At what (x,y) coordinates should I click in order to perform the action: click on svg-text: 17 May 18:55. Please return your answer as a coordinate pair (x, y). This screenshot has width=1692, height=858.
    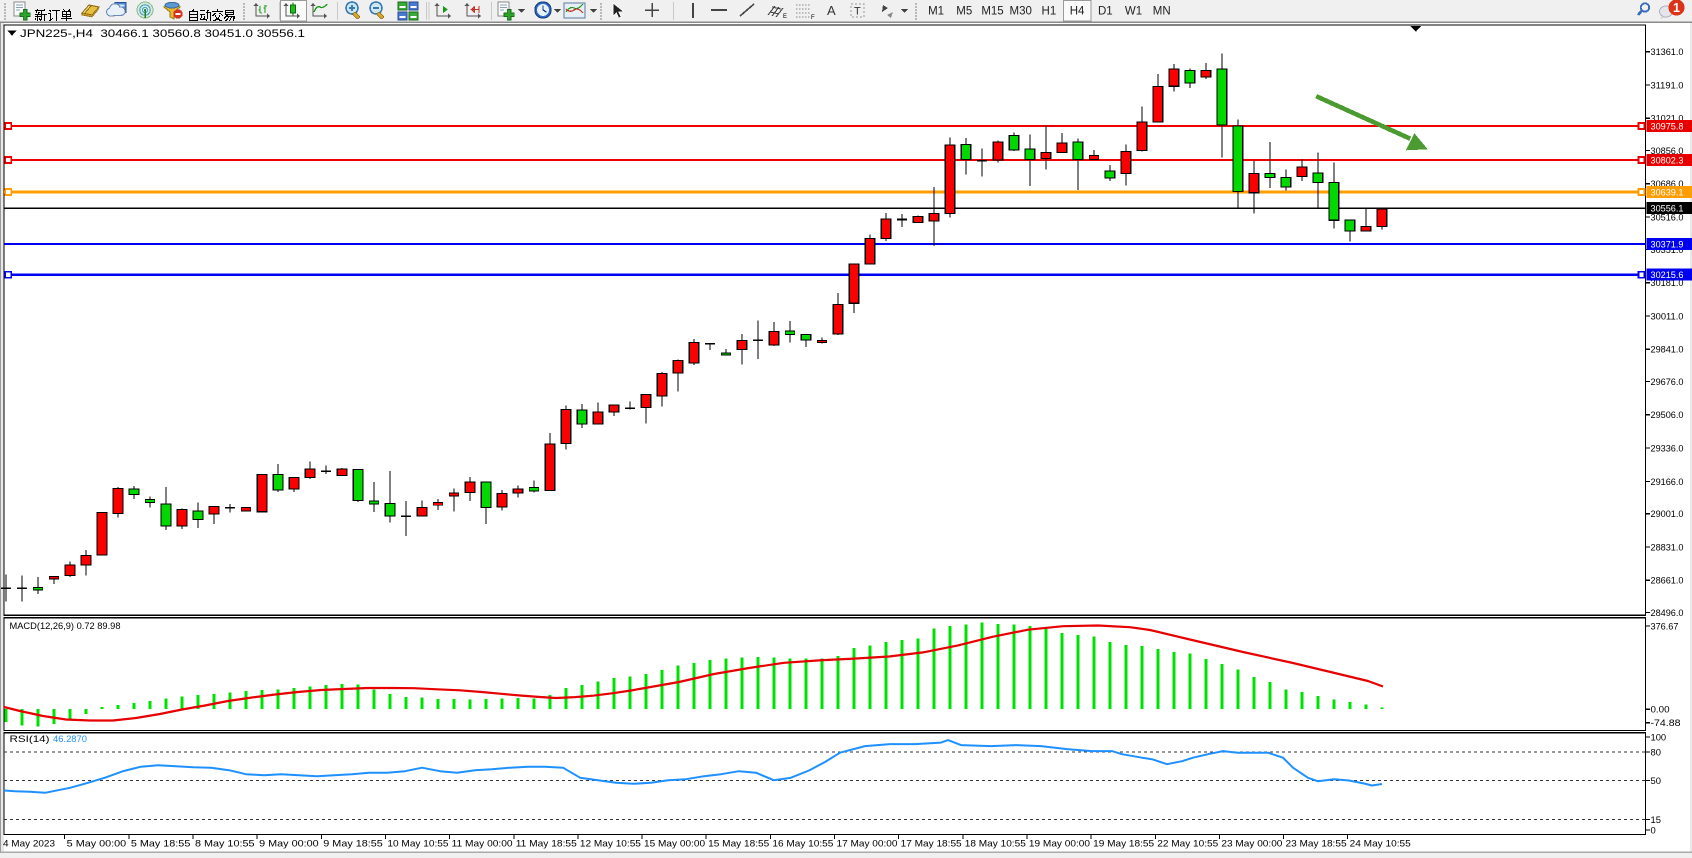
    Looking at the image, I should click on (931, 843).